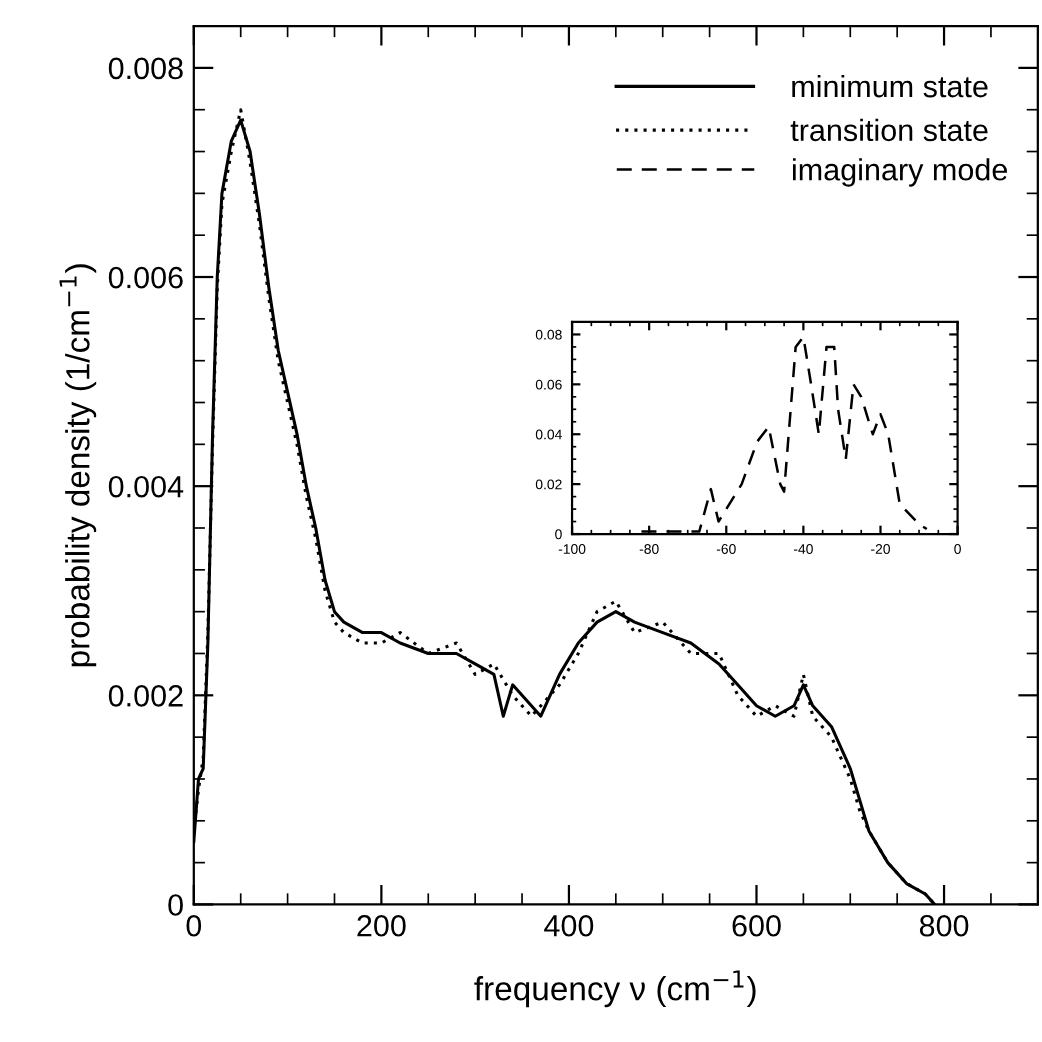 The width and height of the screenshot is (1042, 1042). Describe the element at coordinates (145, 277) in the screenshot. I see `y-tick-label: 0.006` at that location.